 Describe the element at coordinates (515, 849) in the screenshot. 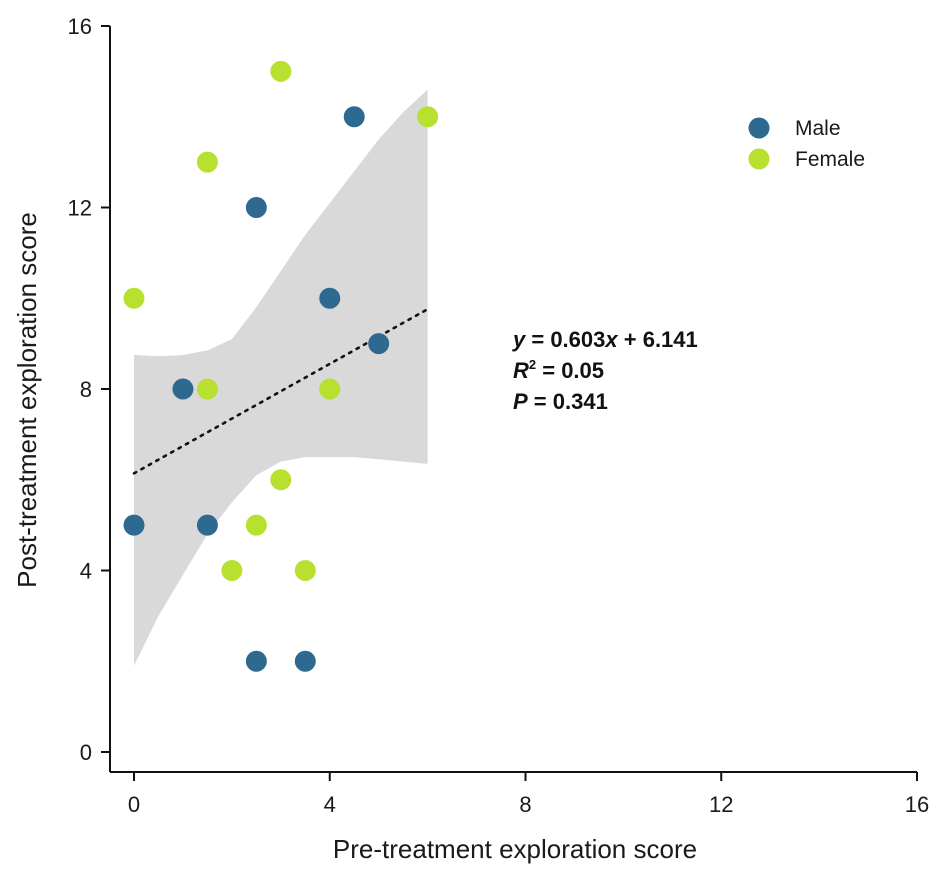

I see `x-axis-title: Pre-treatment exploration score` at that location.